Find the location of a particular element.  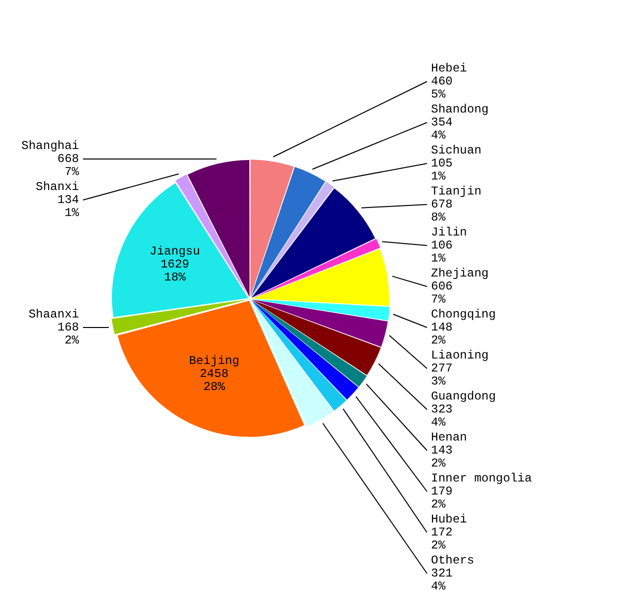

slice-label: Jiangsu is located at coordinates (175, 251).